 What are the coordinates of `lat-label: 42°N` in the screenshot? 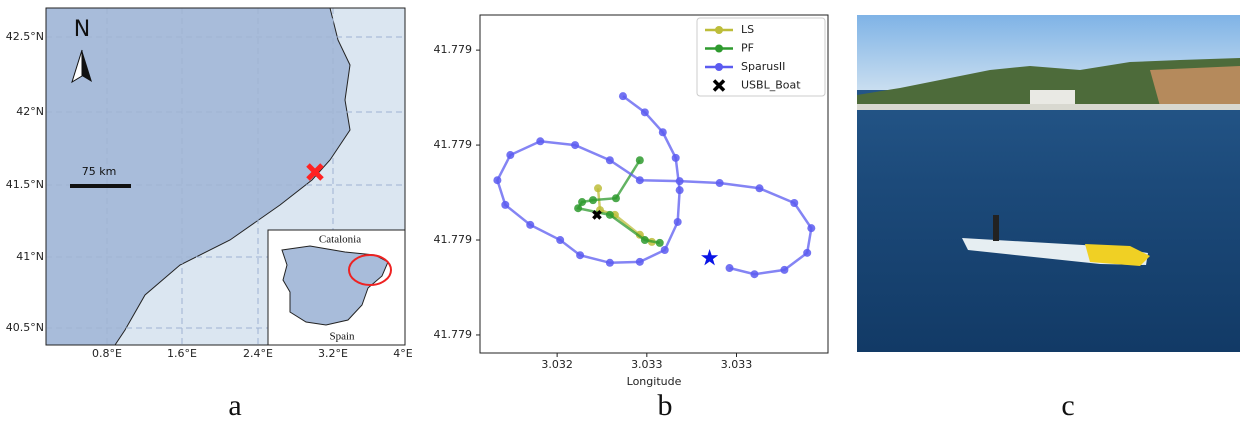 It's located at (30, 111).